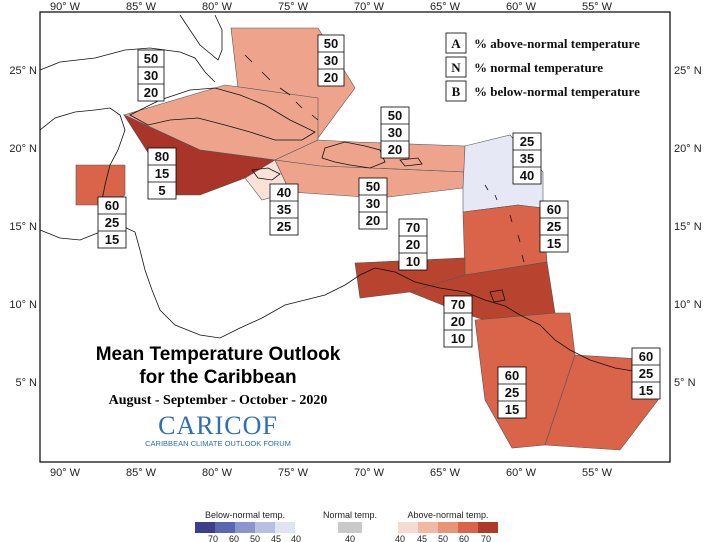 This screenshot has width=705, height=542. What do you see at coordinates (213, 538) in the screenshot?
I see `colorbar-below-tick: 70` at bounding box center [213, 538].